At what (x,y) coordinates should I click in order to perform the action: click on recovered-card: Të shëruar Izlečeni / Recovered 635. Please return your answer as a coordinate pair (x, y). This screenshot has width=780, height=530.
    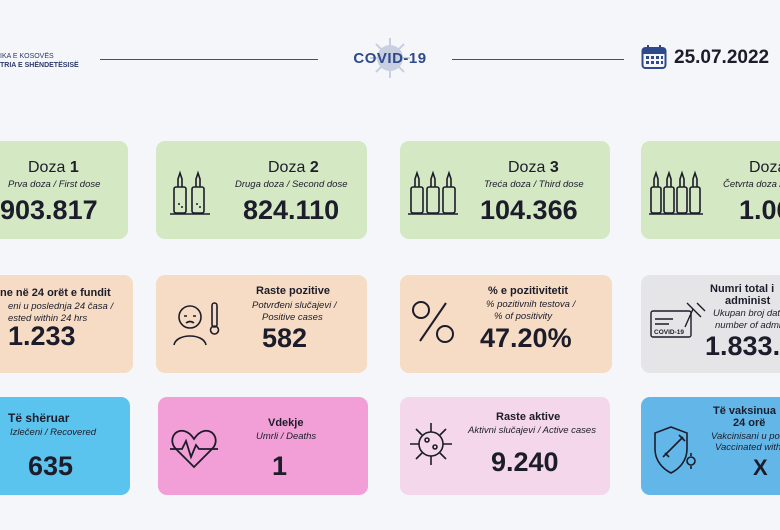
    Looking at the image, I should click on (65, 446).